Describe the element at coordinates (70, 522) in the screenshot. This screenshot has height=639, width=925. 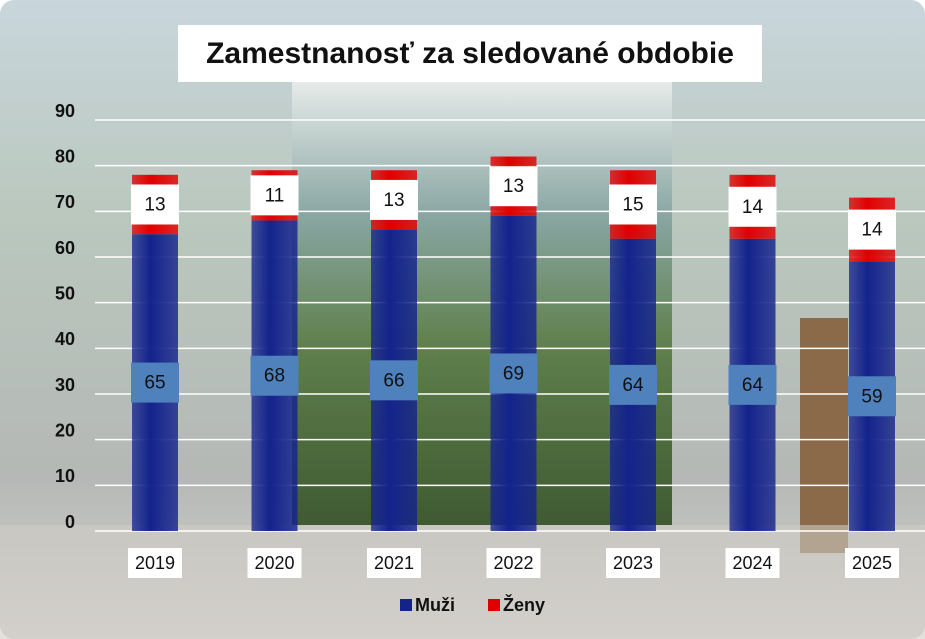
I see `y-tick-label: 0` at that location.